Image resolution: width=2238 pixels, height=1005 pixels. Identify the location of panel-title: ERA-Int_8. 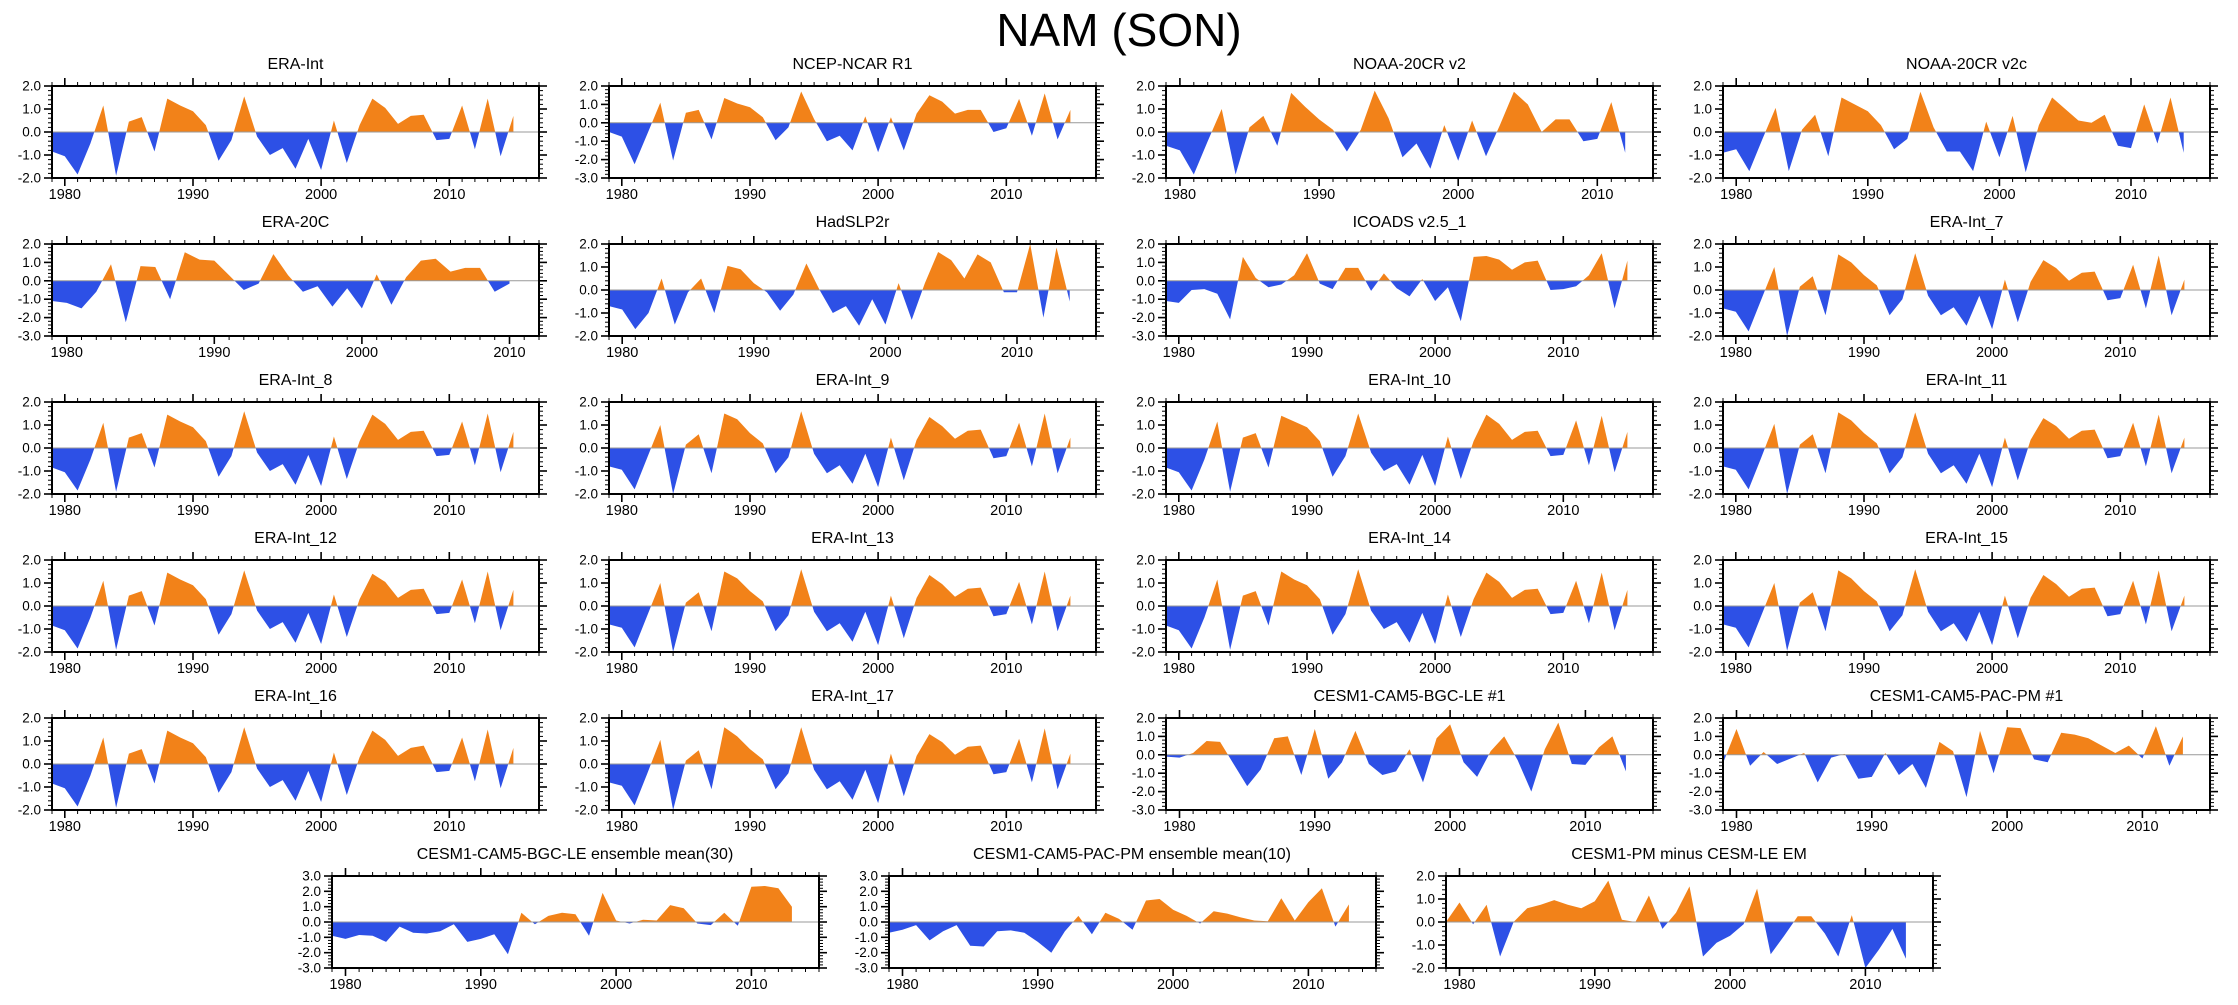
(295, 380).